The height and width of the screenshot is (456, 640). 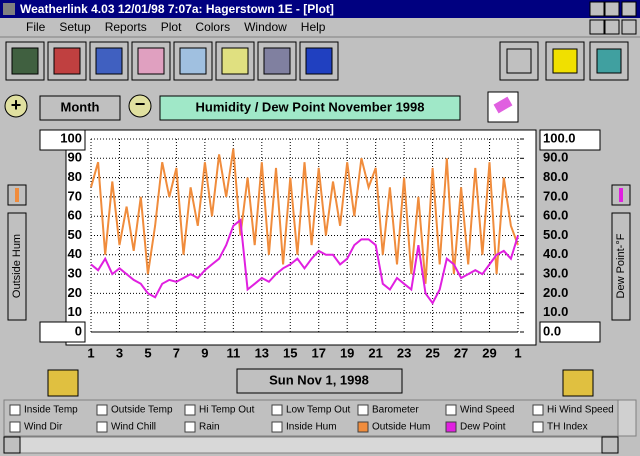 What do you see at coordinates (489, 352) in the screenshot?
I see `x-tick-label: 29` at bounding box center [489, 352].